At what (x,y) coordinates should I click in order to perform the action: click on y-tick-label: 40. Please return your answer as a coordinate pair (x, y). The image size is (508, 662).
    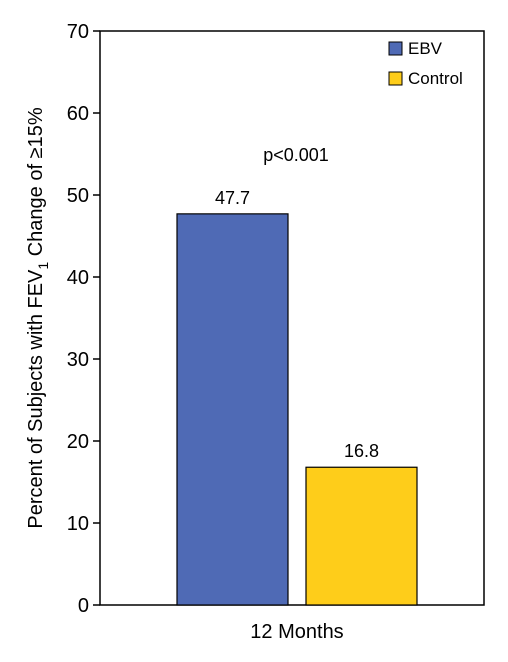
    Looking at the image, I should click on (78, 278).